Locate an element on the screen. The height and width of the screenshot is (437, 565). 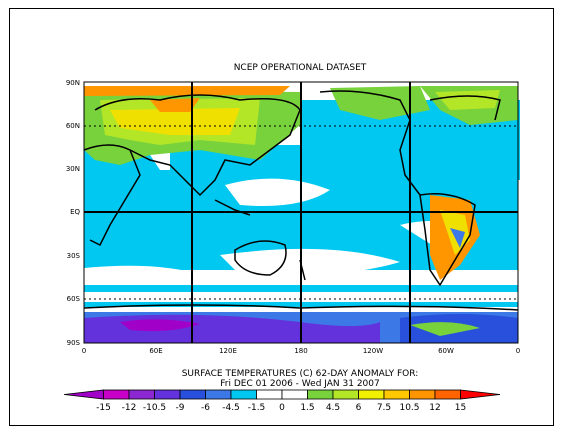
latitude-axis: 90N 60N 30N EQ 30S 60S 90S is located at coordinates (73, 213).